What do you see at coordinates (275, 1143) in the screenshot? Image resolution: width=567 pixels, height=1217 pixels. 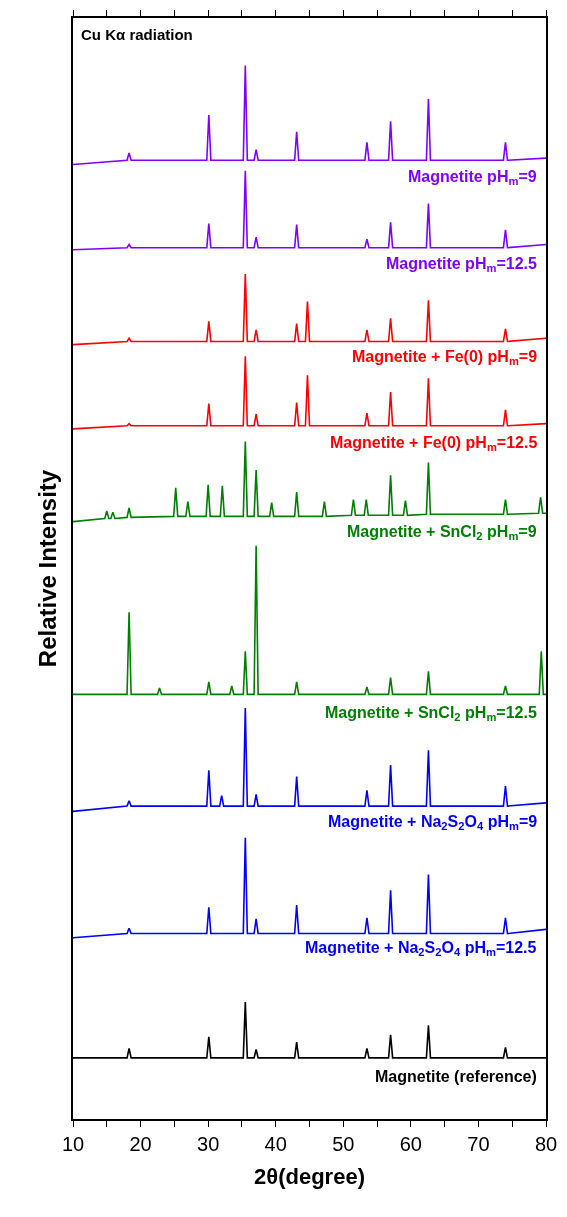 I see `x-tick-label: 40` at bounding box center [275, 1143].